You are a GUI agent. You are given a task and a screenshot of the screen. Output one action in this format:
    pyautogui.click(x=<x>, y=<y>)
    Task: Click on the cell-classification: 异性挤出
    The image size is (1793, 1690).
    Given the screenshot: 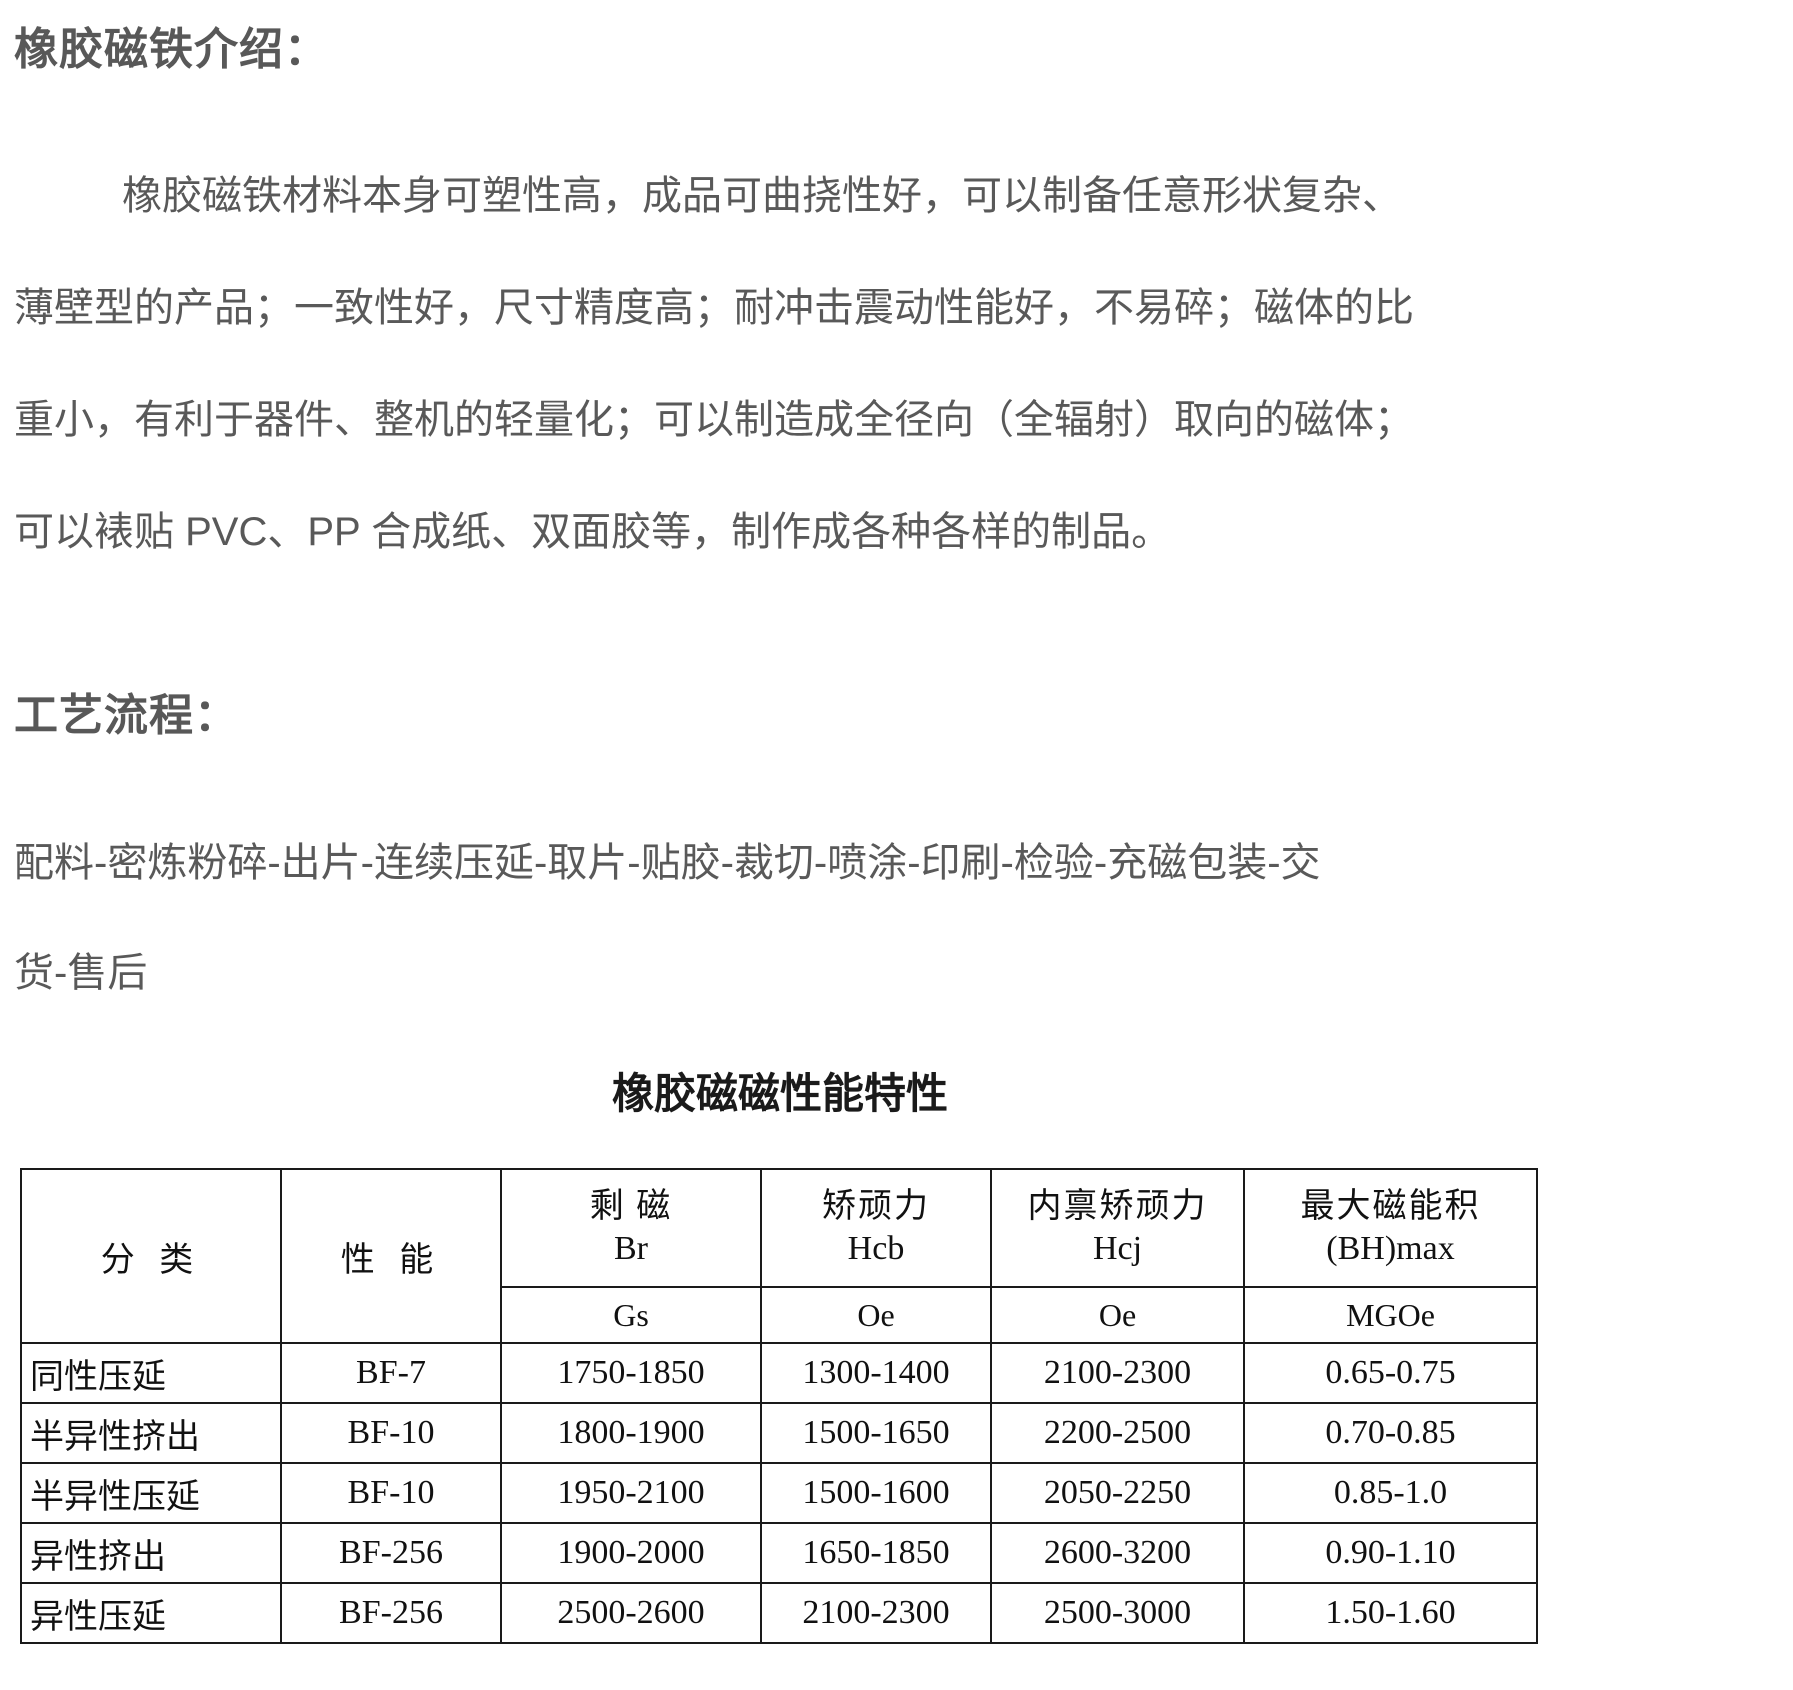 What is the action you would take?
    pyautogui.click(x=151, y=1553)
    